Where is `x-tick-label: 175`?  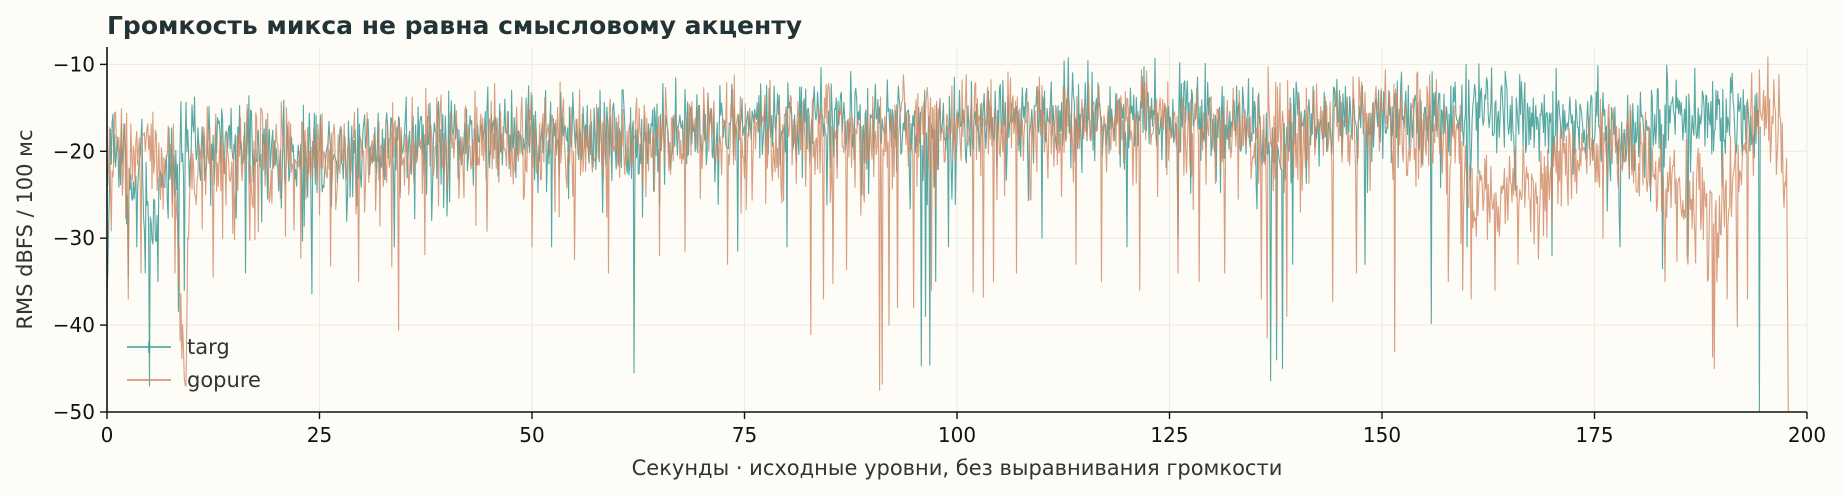
x-tick-label: 175 is located at coordinates (1594, 435).